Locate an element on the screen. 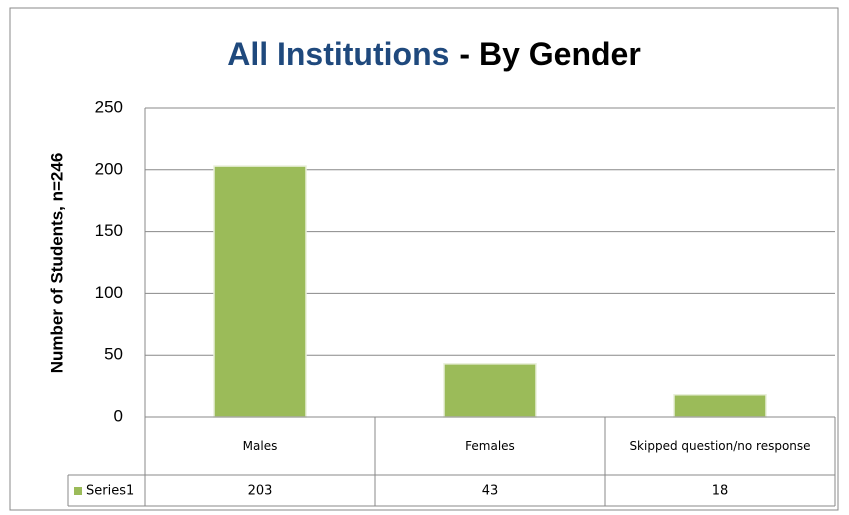 The height and width of the screenshot is (515, 849). x-tick-label-box: Skipped question/no response is located at coordinates (720, 445).